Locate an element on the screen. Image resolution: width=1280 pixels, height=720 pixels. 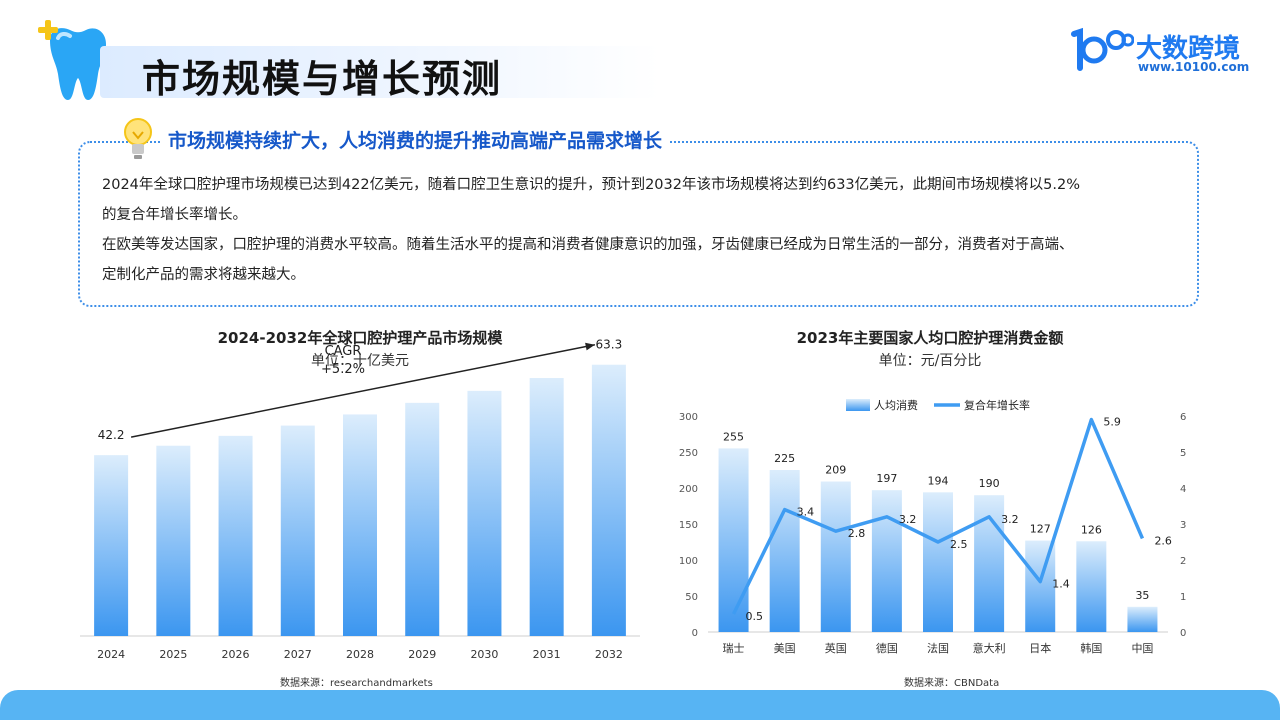
chart2-bar-label-美国: 225 is located at coordinates (784, 458).